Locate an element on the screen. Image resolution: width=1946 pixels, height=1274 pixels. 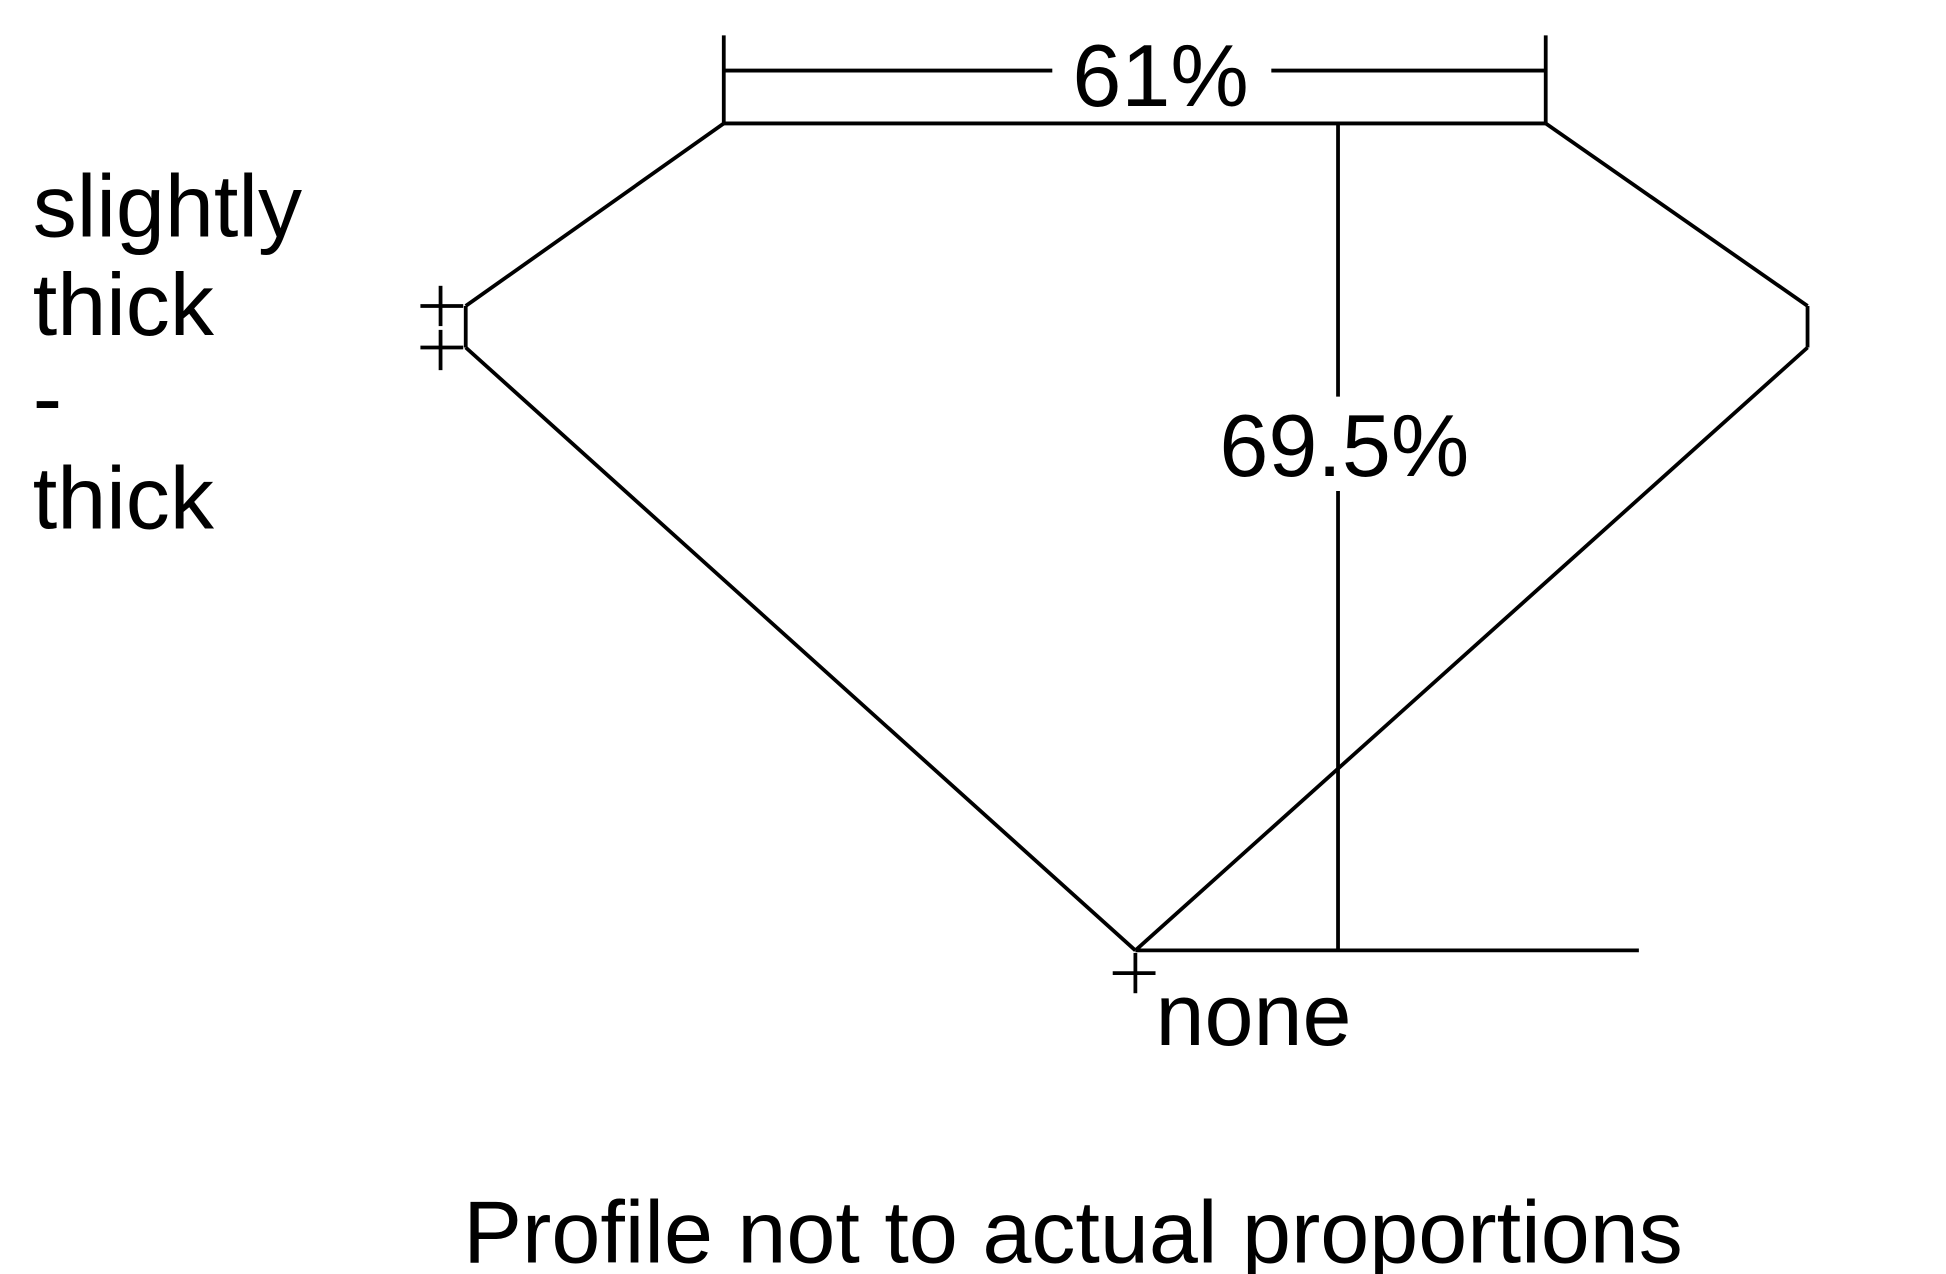
crown-left is located at coordinates (594, 214).